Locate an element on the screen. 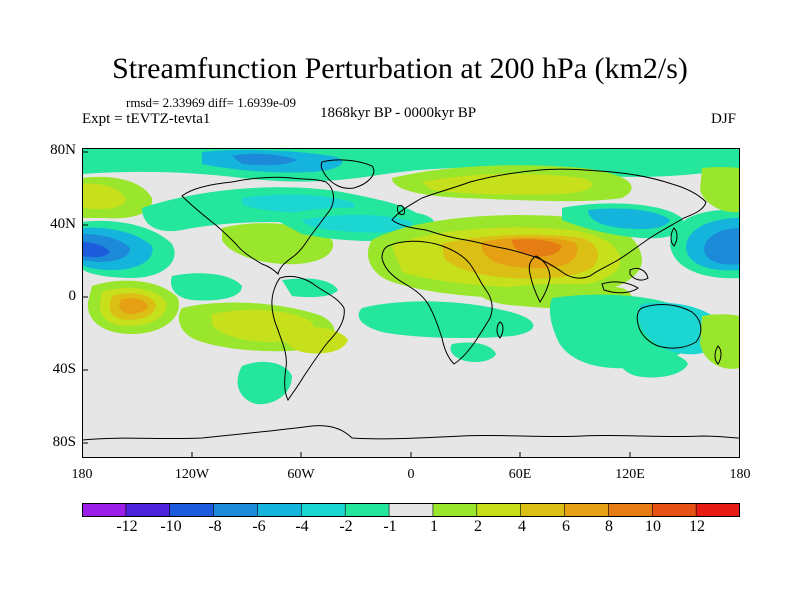 The width and height of the screenshot is (800, 600). cbar-label-3: -8 is located at coordinates (215, 526).